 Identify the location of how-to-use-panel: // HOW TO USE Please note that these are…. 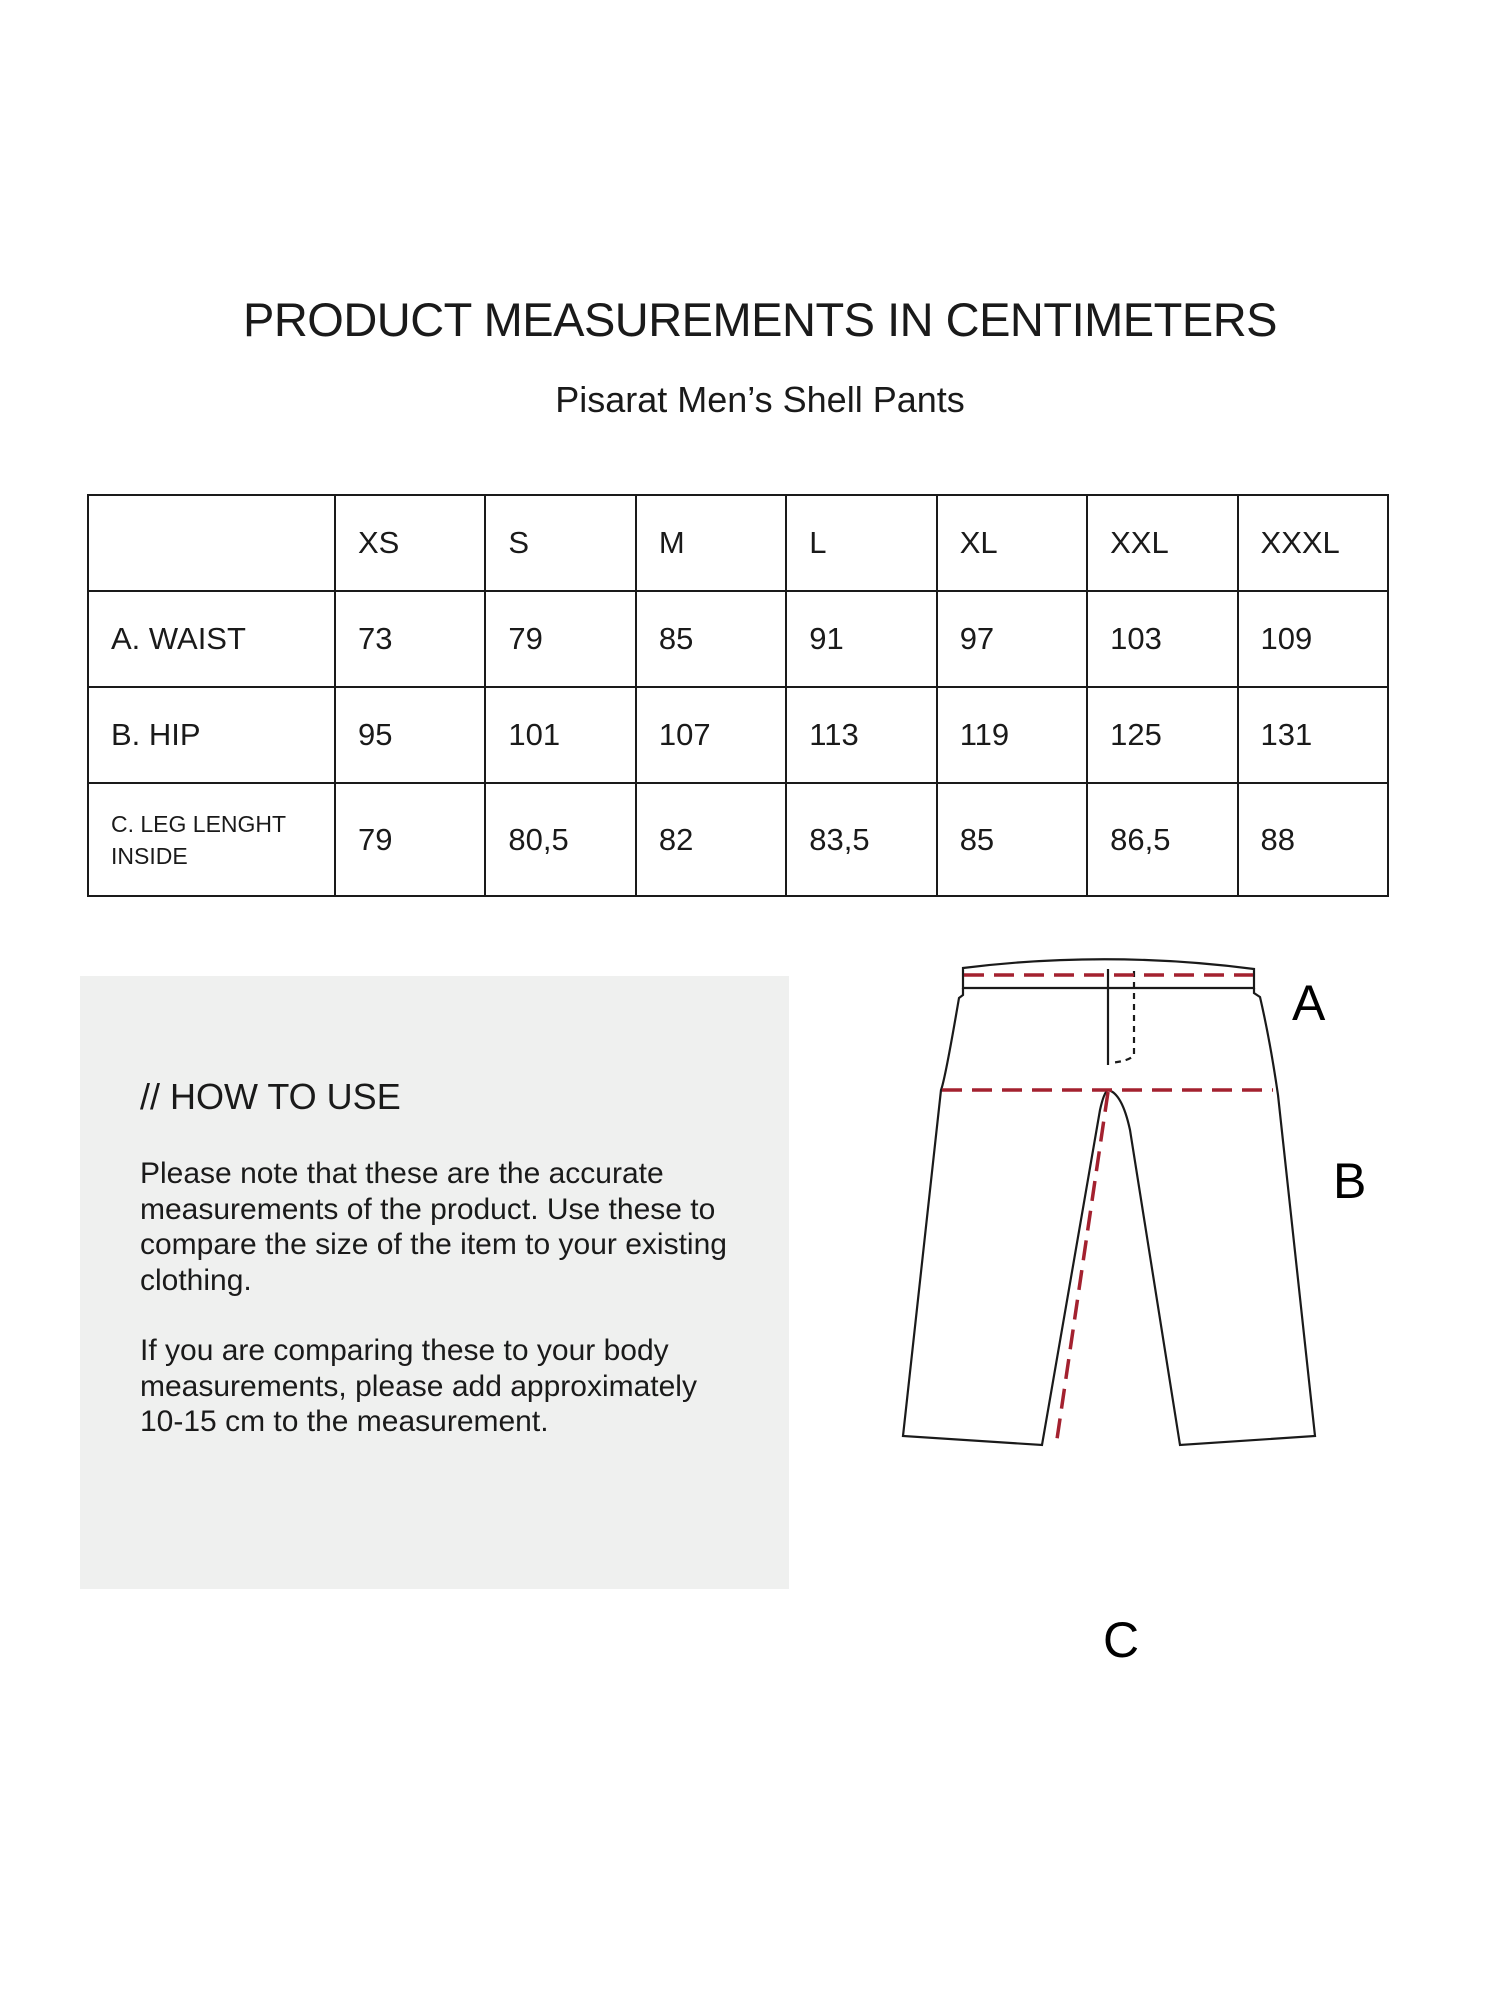
(434, 1282).